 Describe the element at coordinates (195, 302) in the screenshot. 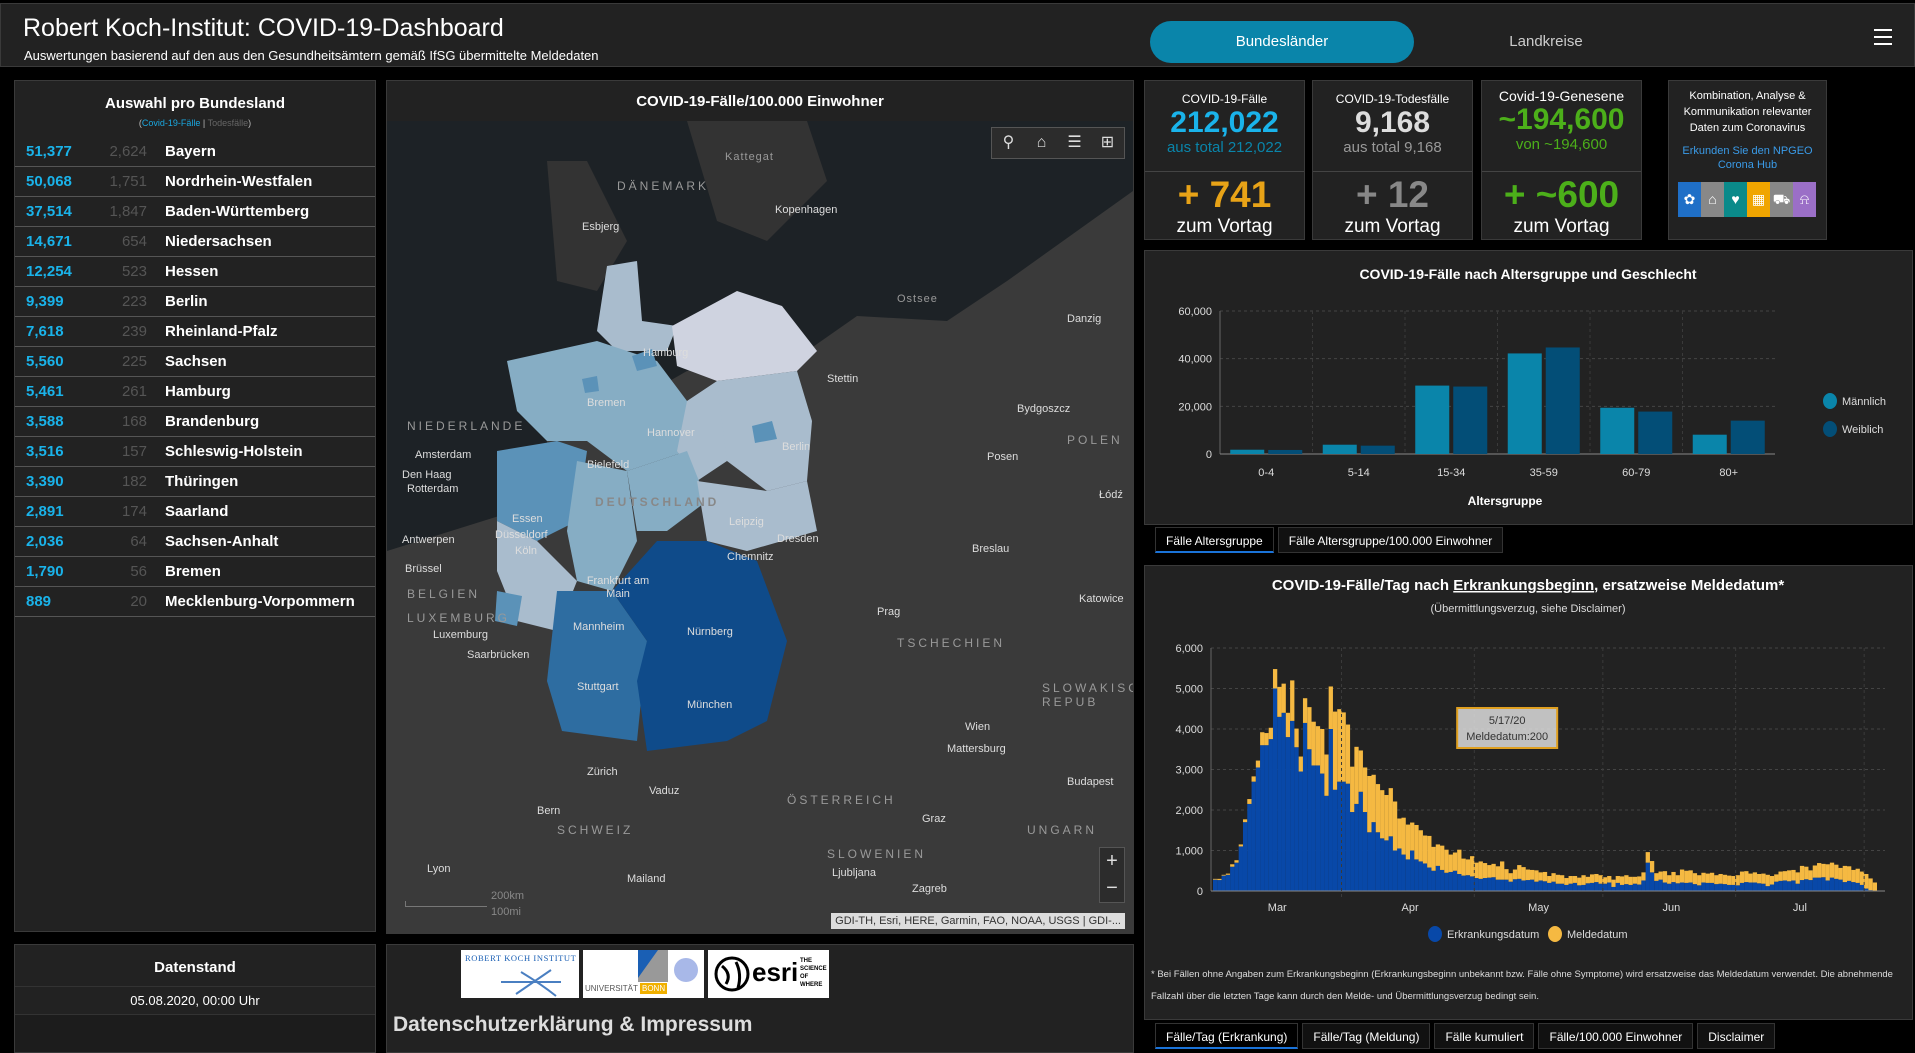

I see `state-row: 9,399 223 Berlin` at that location.